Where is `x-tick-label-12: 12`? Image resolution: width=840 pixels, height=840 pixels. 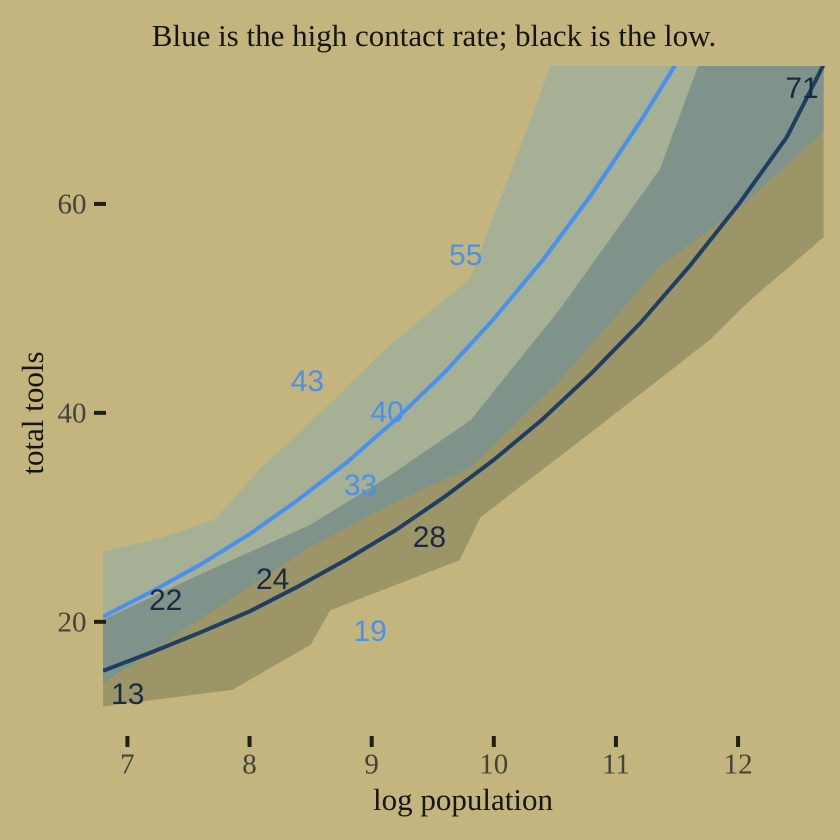 x-tick-label-12: 12 is located at coordinates (738, 764).